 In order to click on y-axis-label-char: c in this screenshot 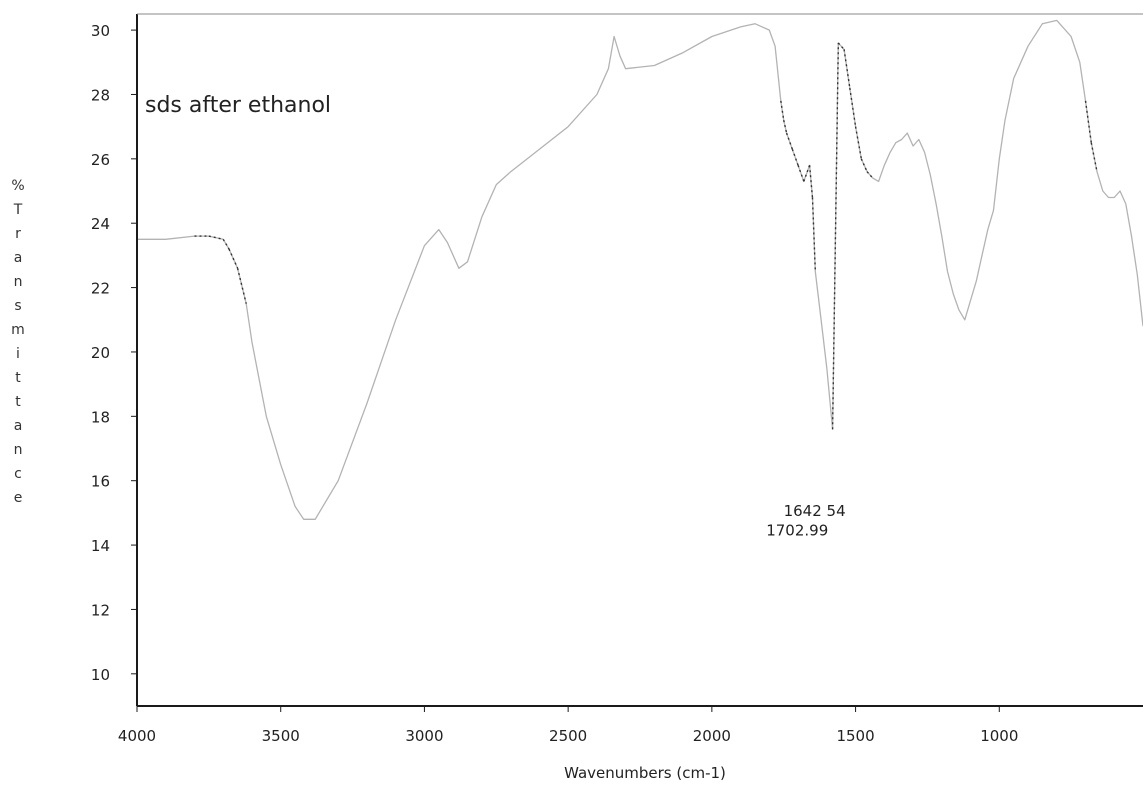, I will do `click(18, 474)`.